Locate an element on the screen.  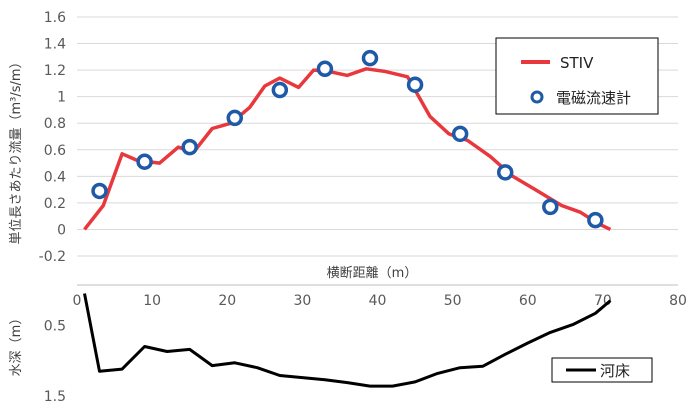
x-tick-label: 0 is located at coordinates (77, 301).